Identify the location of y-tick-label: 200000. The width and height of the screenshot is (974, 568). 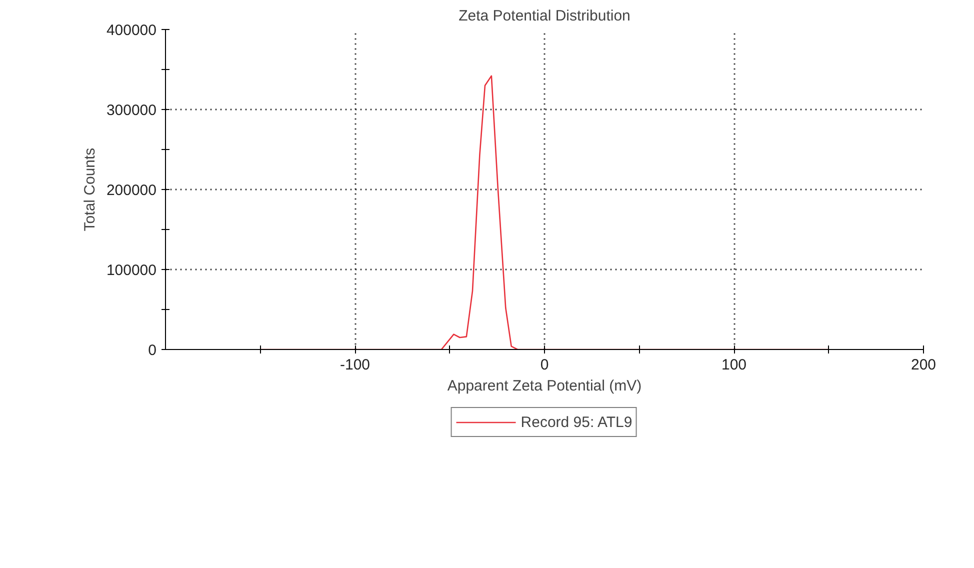
(131, 190).